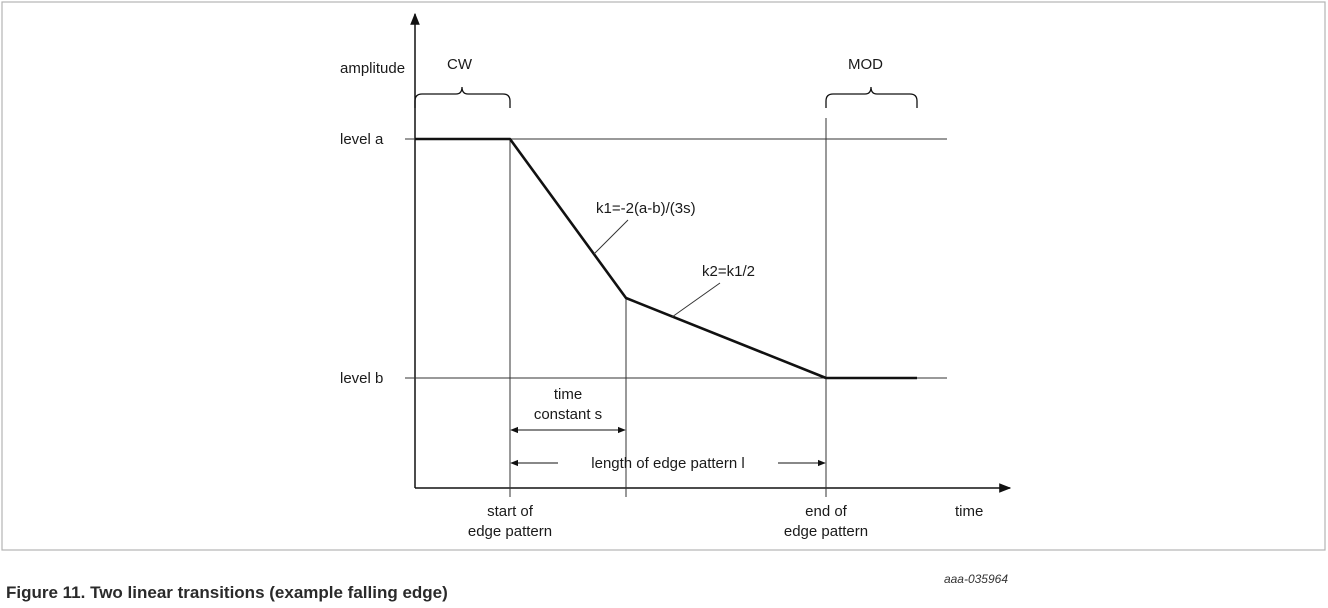  I want to click on k1-leader-line, so click(611, 237).